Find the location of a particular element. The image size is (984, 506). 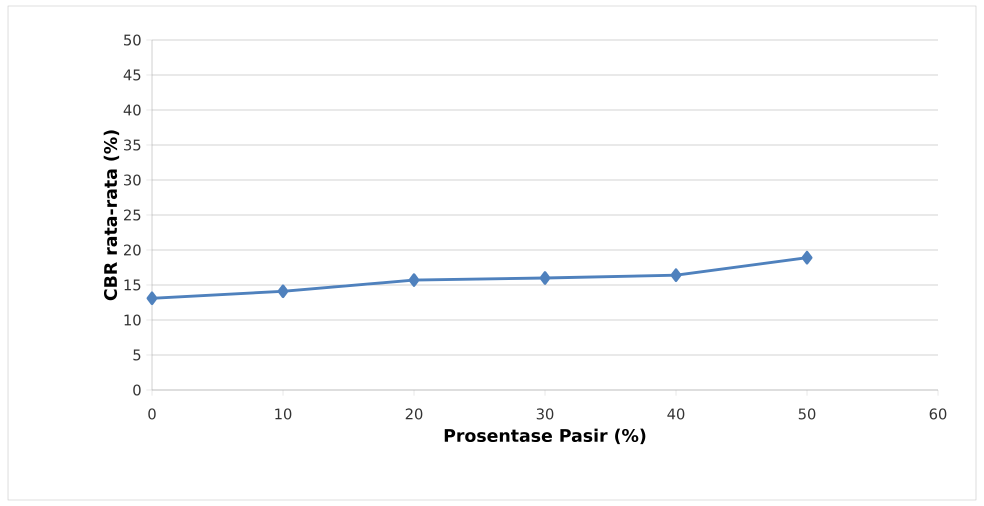

y-tick-label: 0 is located at coordinates (137, 390).